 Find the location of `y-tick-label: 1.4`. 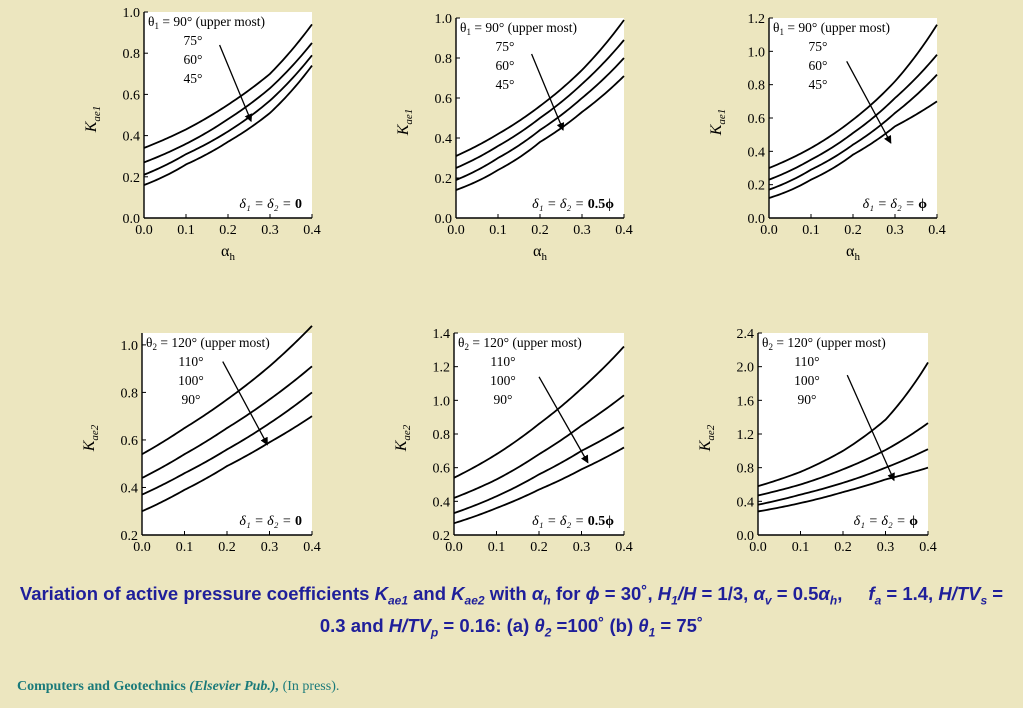

y-tick-label: 1.4 is located at coordinates (442, 334).